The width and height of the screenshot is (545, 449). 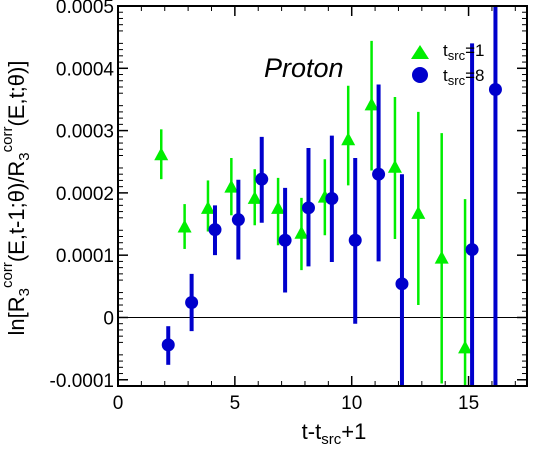 I want to click on y-tick-label: 0.0001, so click(x=85, y=256).